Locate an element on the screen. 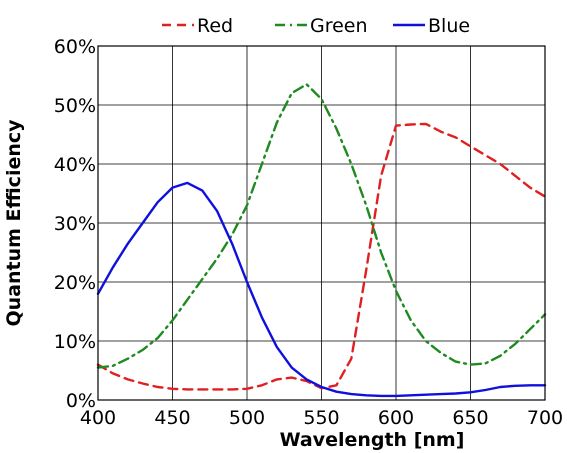  x-tick-label: 450 is located at coordinates (172, 418).